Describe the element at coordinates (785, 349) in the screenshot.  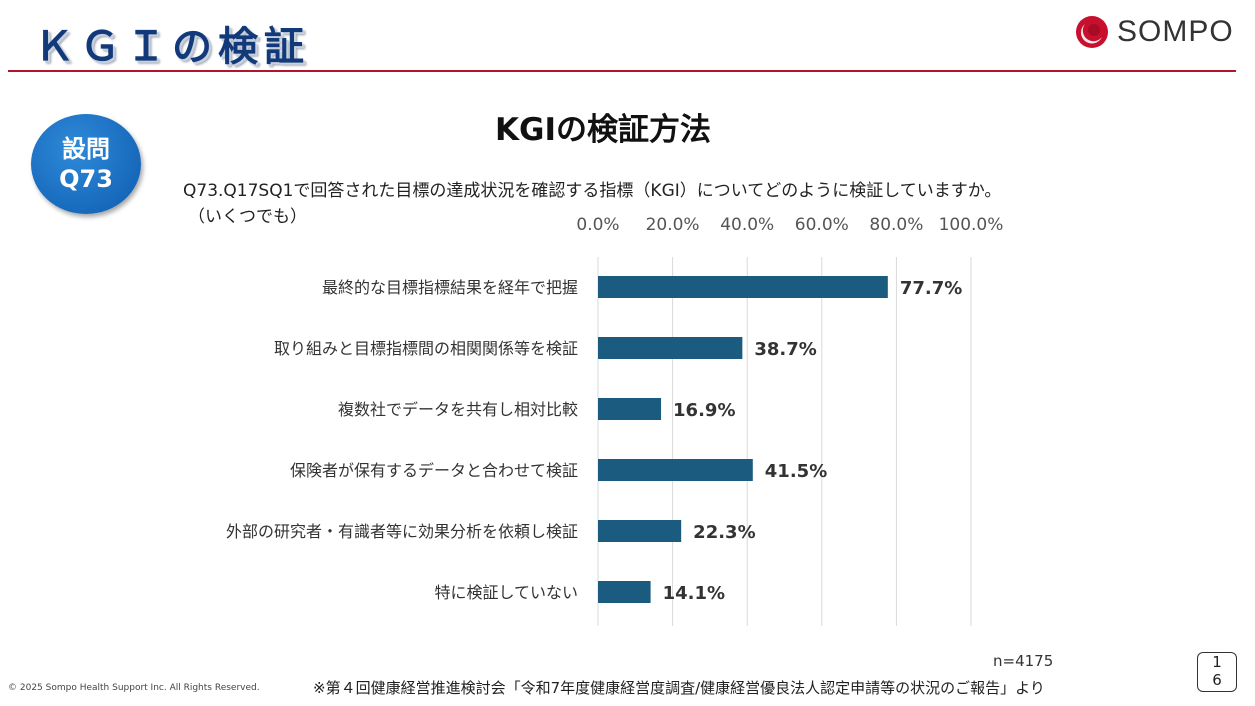
I see `value-label: 38.7%` at that location.